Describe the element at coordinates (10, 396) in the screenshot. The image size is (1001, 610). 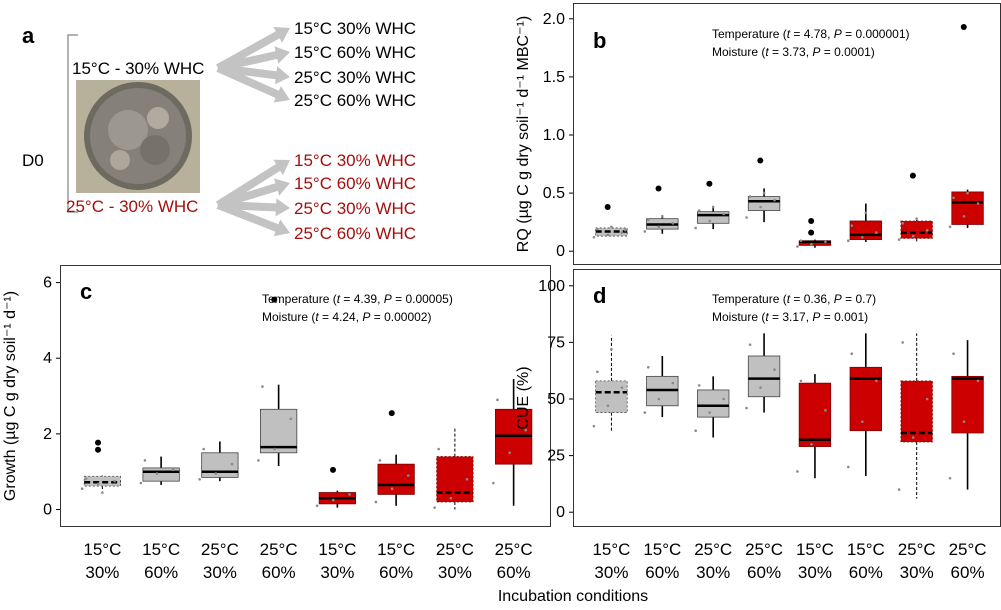
I see `y-axis-title: Growth (µg C g dry soil⁻¹ d⁻¹)` at that location.